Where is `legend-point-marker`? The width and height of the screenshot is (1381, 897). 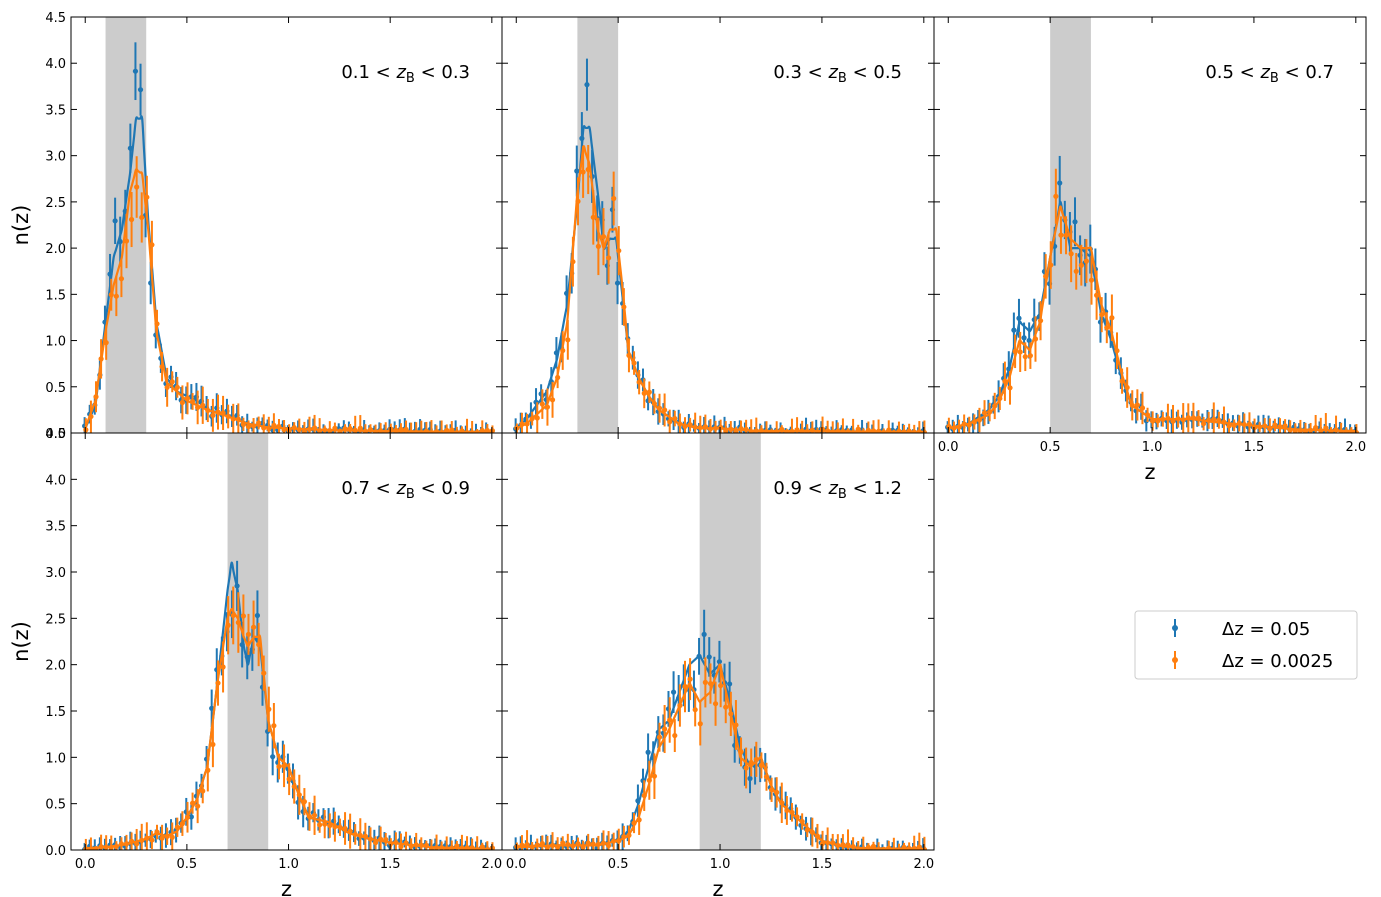 legend-point-marker is located at coordinates (1175, 628).